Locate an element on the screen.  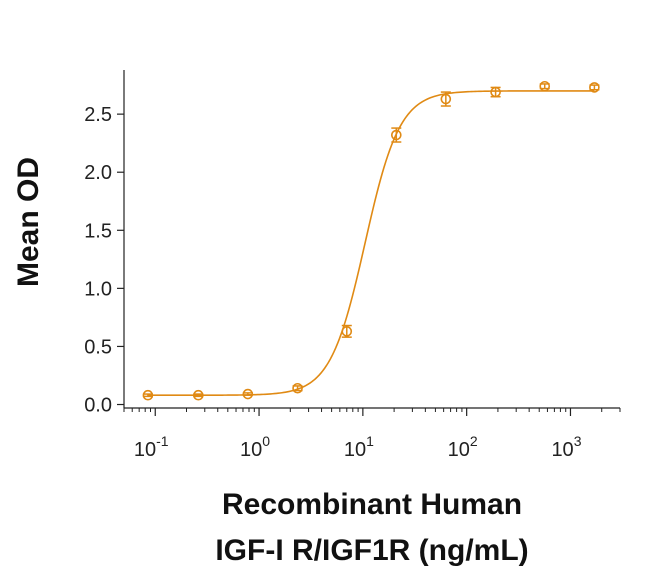
y-tick-label: 1.5 is located at coordinates (98, 231).